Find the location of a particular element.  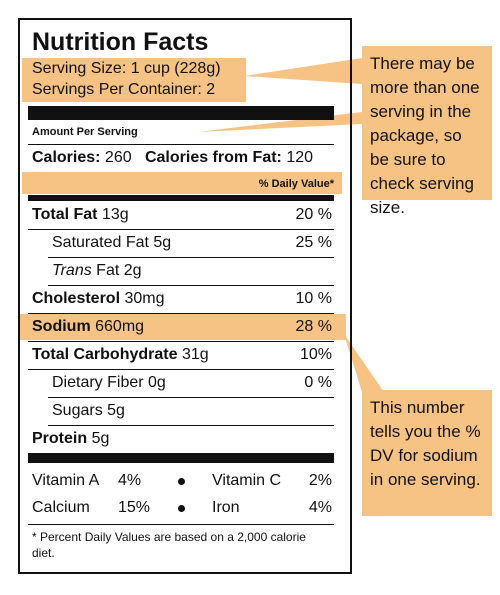

nutrient-row: Sodium 660mg is located at coordinates (88, 327).